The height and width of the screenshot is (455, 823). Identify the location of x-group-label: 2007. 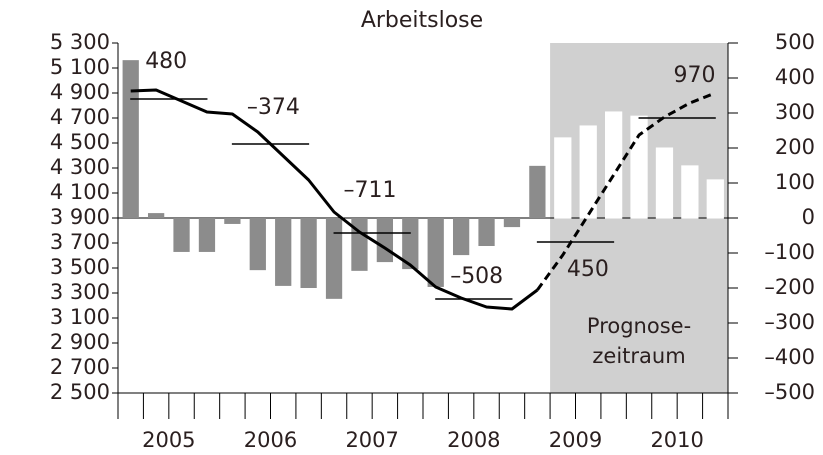
(371, 440).